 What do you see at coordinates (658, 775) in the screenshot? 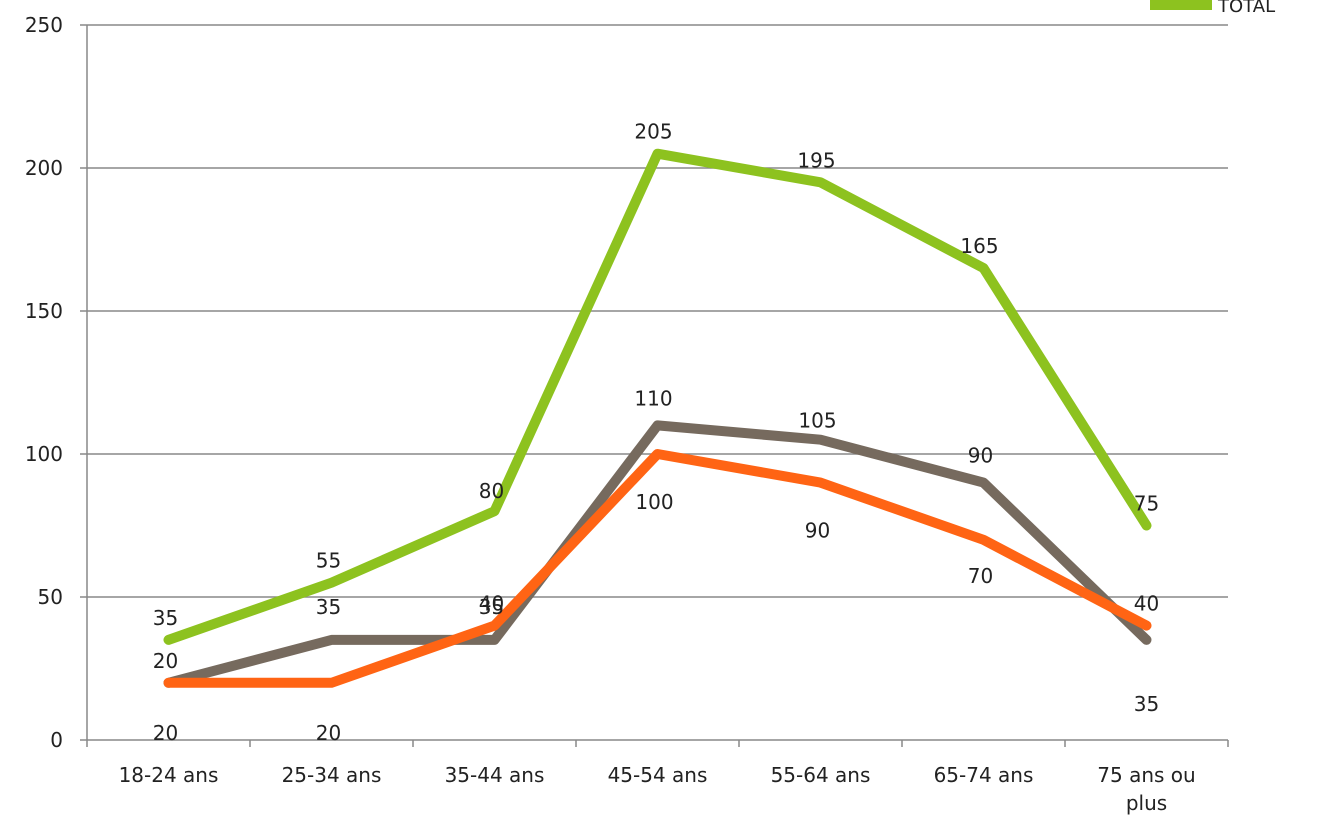
I see `x-tick-label: 45-54 ans` at bounding box center [658, 775].